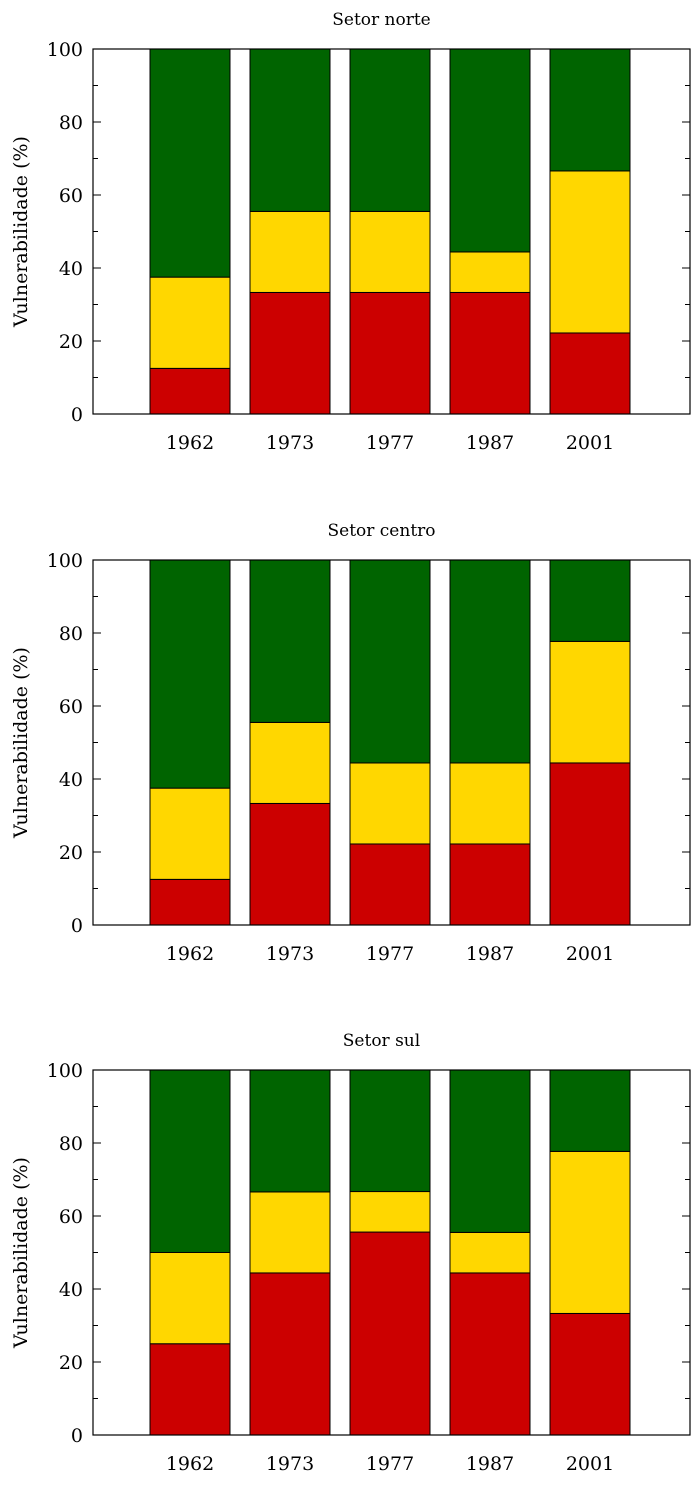 Image resolution: width=697 pixels, height=1501 pixels. I want to click on chart-title: Setor centro, so click(381, 531).